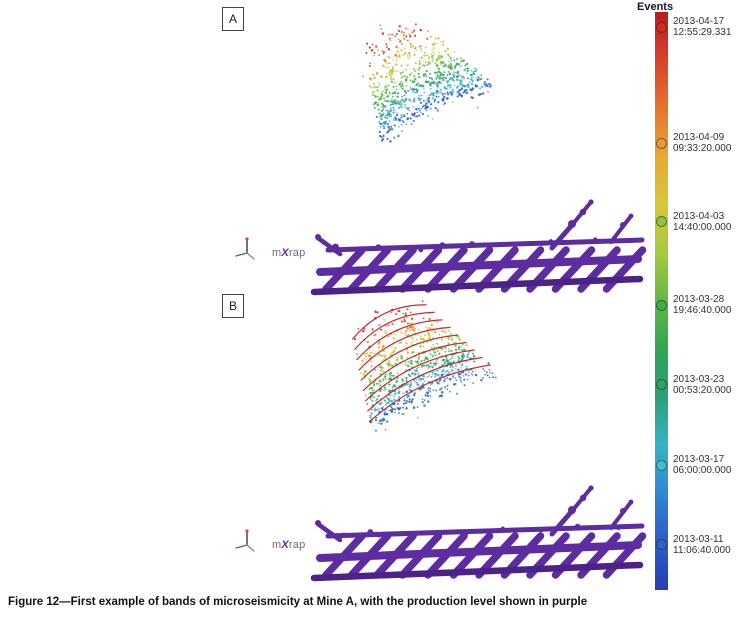 This screenshot has height=623, width=745. Describe the element at coordinates (426, 83) in the screenshot. I see `scatter-cloud-a` at that location.